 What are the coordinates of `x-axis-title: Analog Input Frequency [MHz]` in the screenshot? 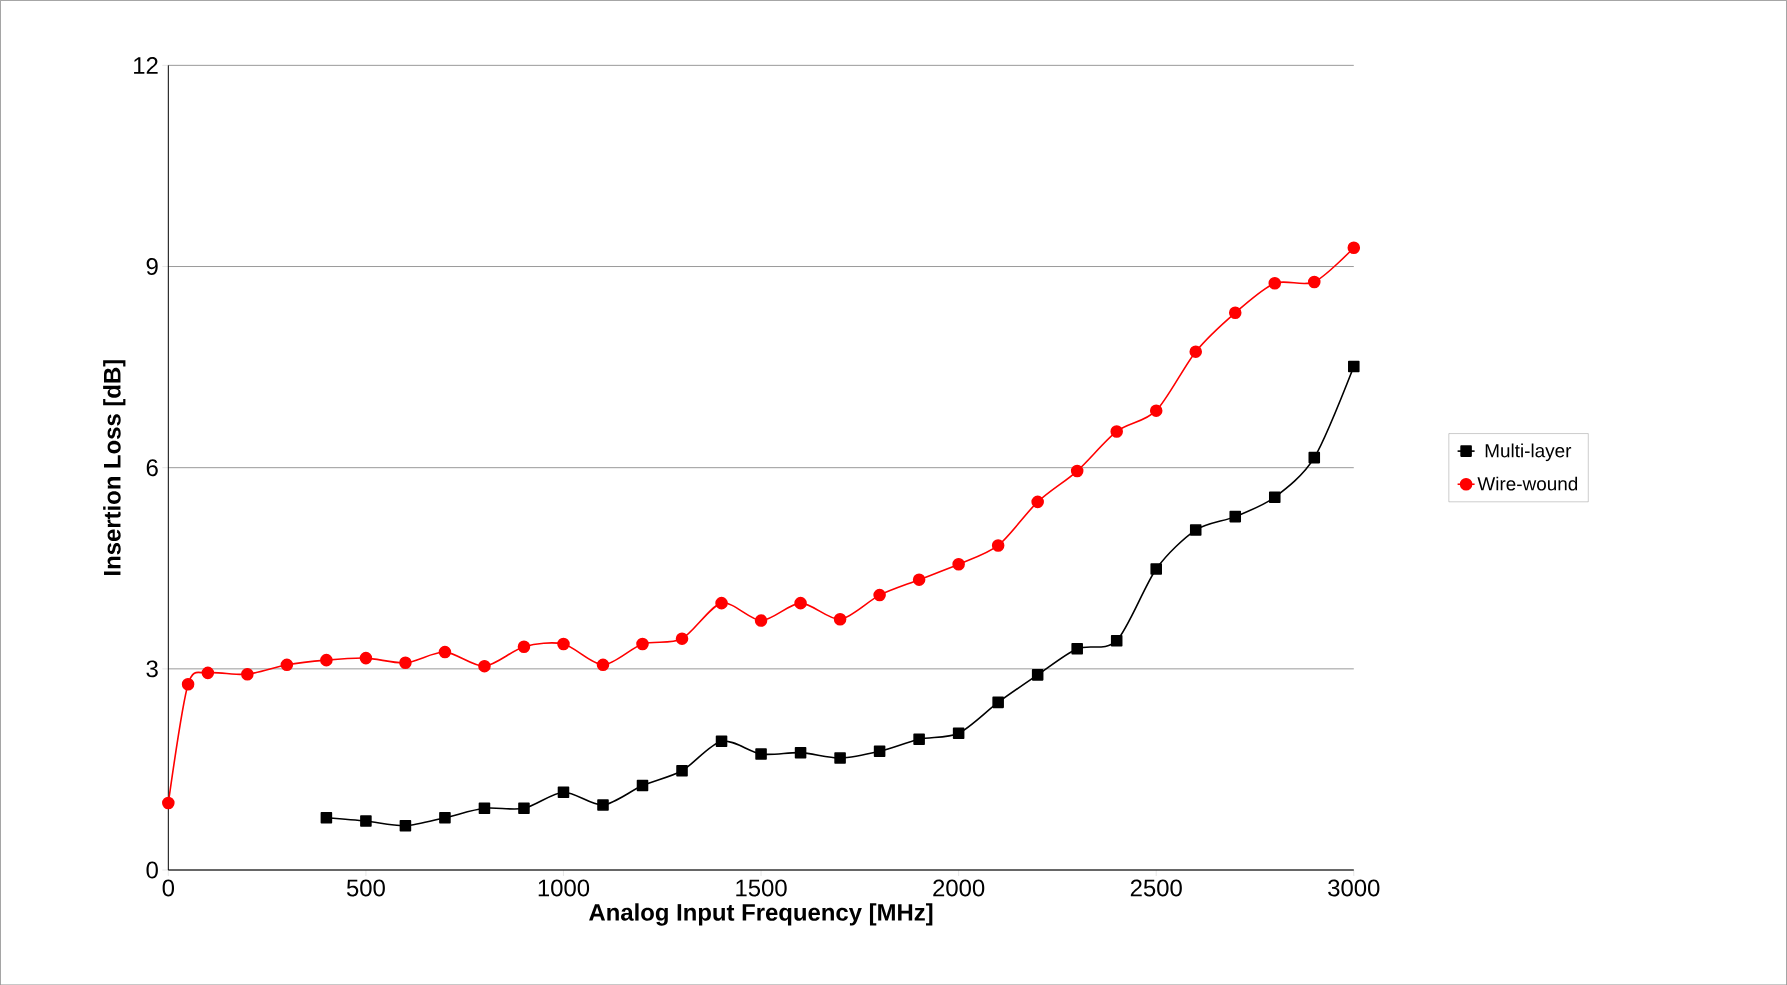 It's located at (761, 914).